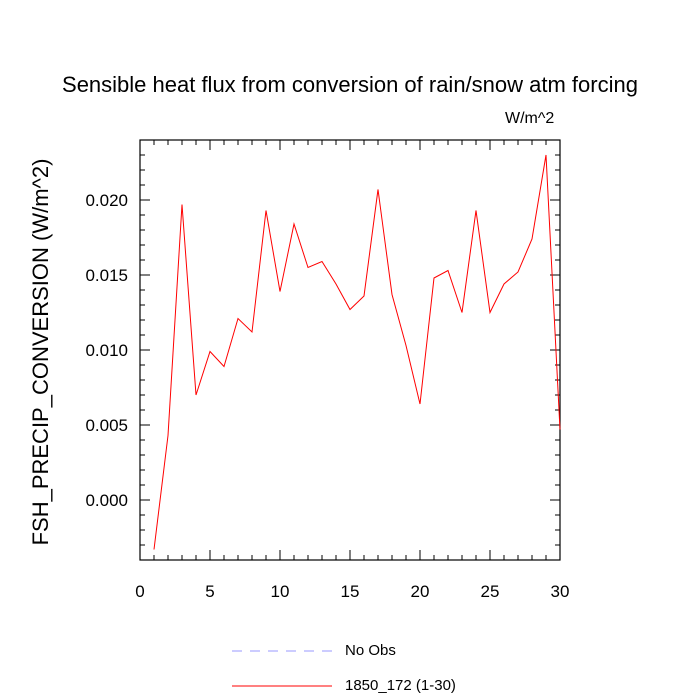 This screenshot has width=700, height=700. Describe the element at coordinates (106, 350) in the screenshot. I see `y-tick-label: 0.010` at that location.